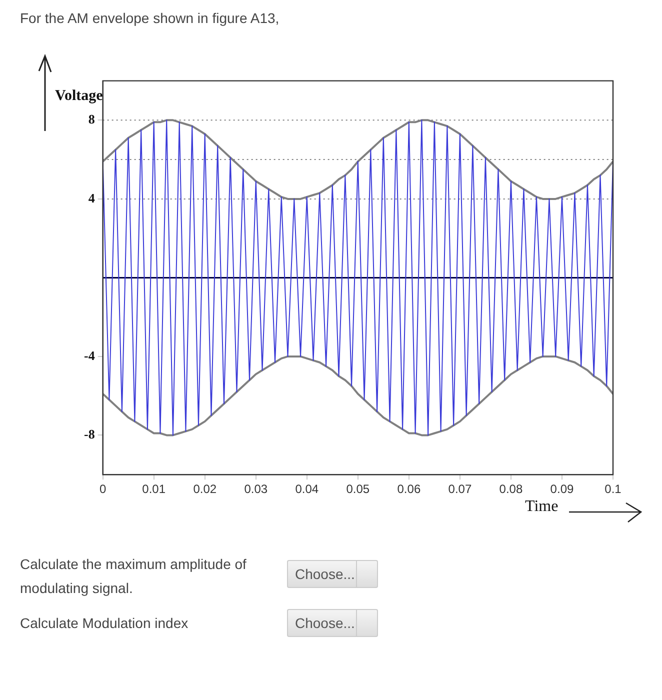 The width and height of the screenshot is (662, 700). What do you see at coordinates (102, 489) in the screenshot?
I see `x-tick-label: 0` at bounding box center [102, 489].